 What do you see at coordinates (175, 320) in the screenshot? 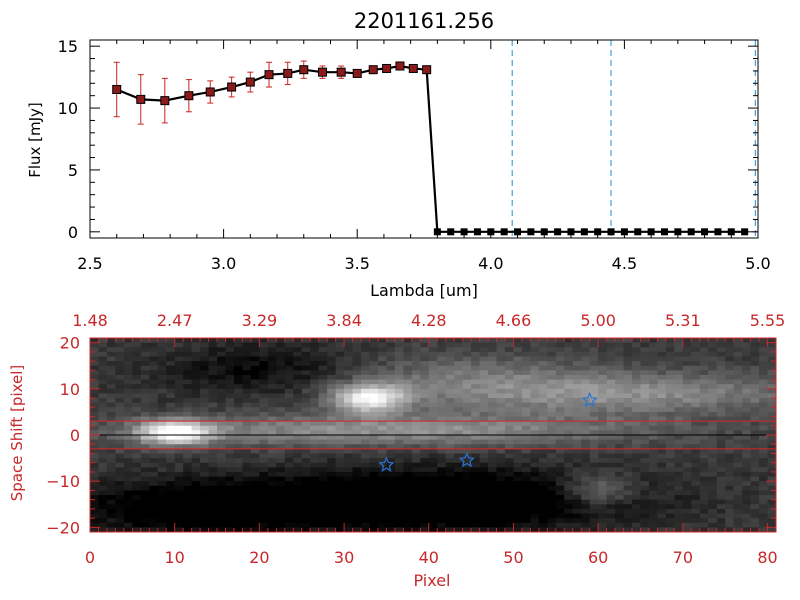
I see `top-axis-wavelength-label-1: 2.47` at bounding box center [175, 320].